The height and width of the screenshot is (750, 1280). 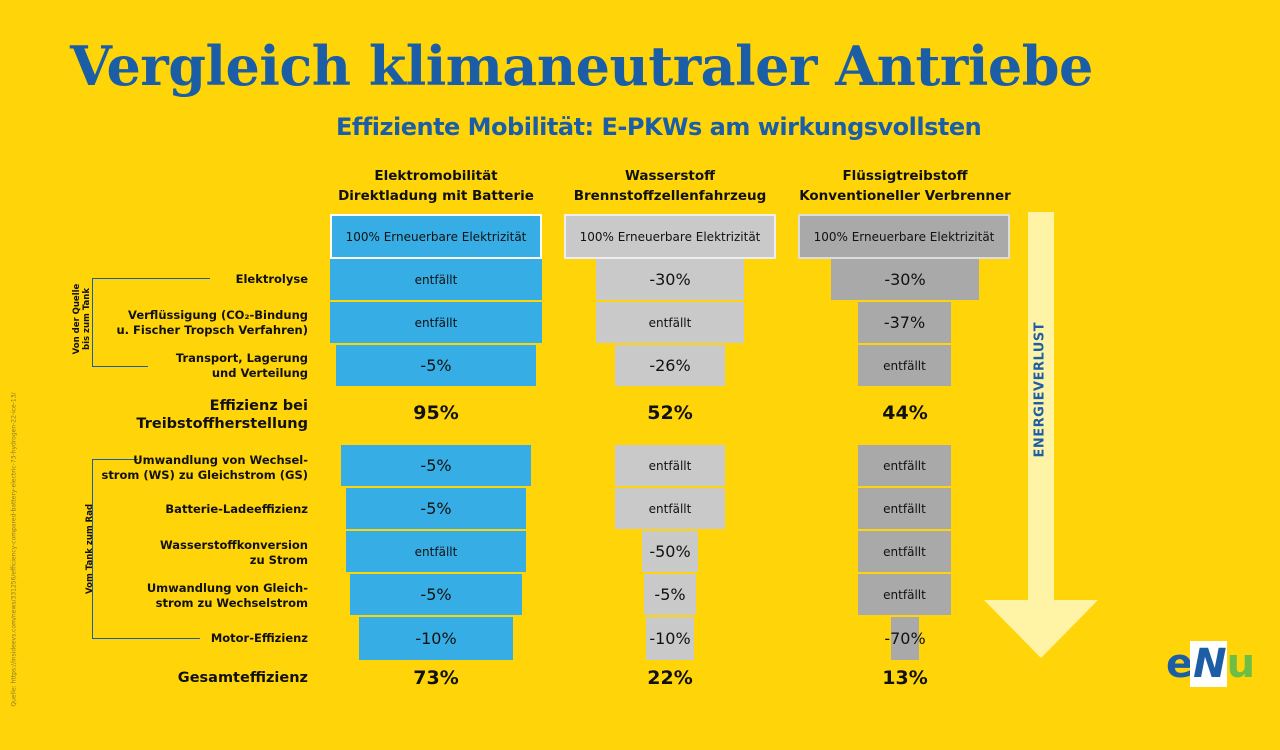 I want to click on enu-logo: eNu, so click(x=1210, y=664).